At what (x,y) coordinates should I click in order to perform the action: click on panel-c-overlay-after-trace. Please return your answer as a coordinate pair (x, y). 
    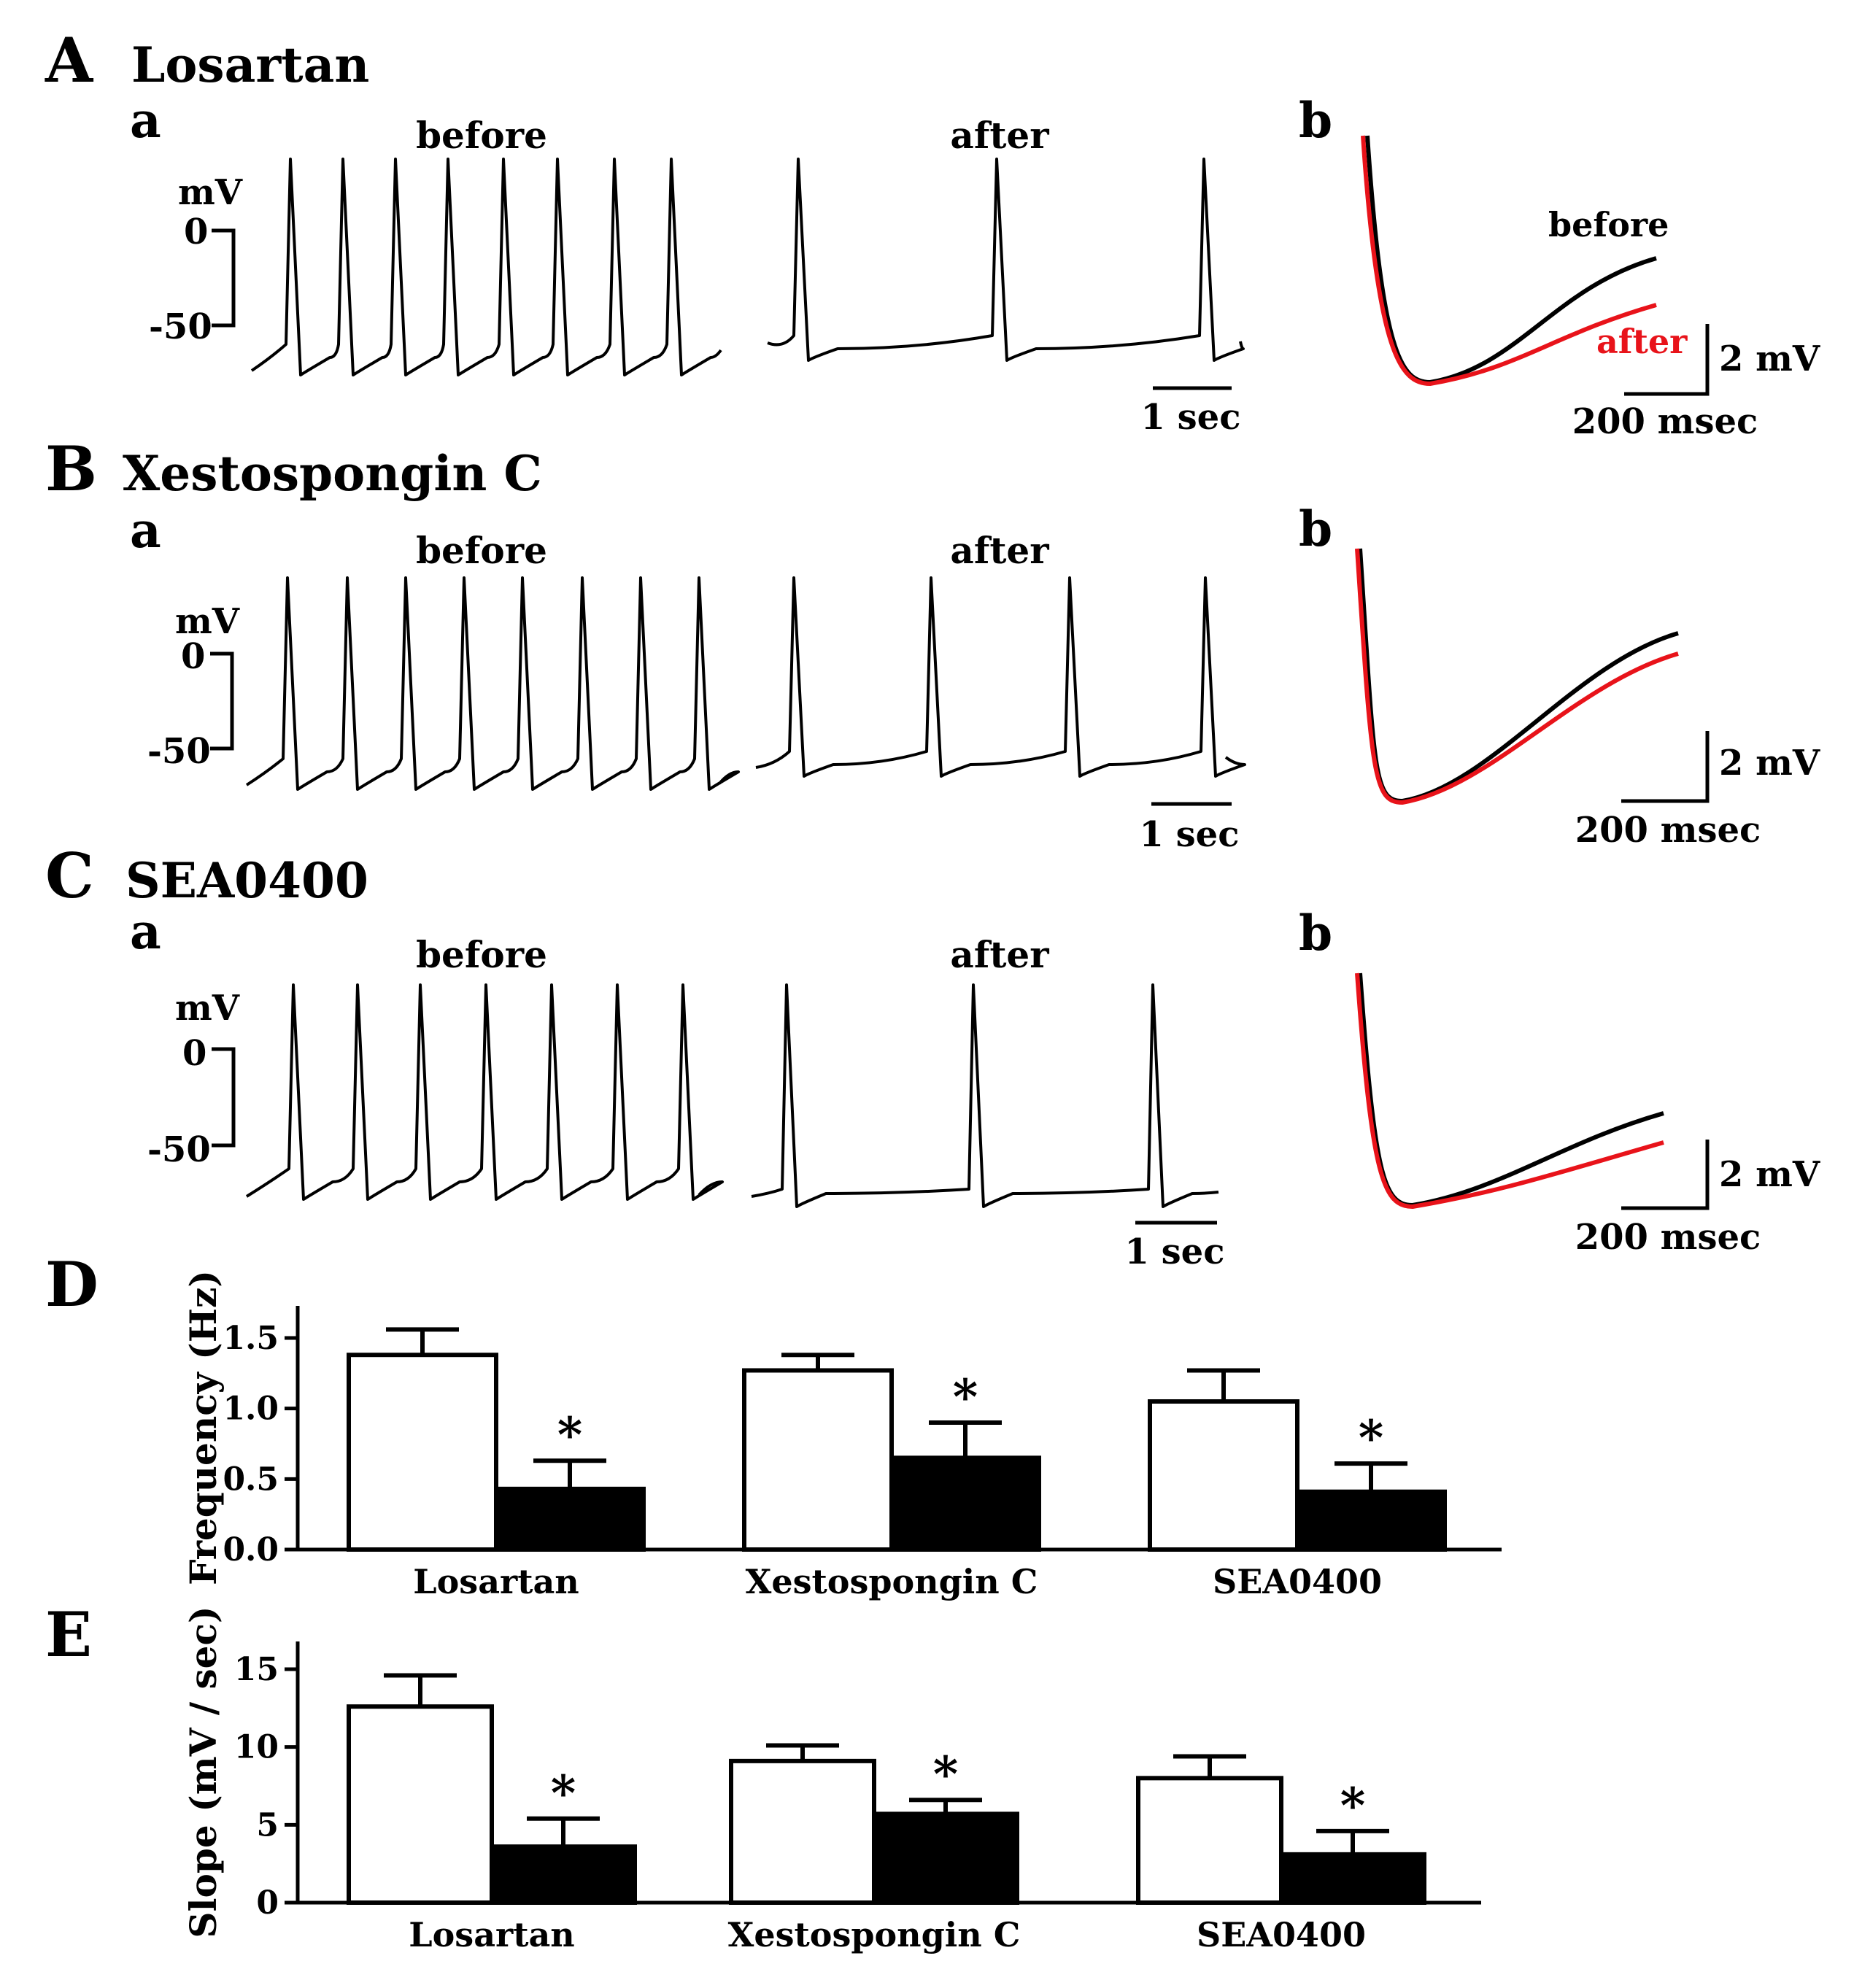
    Looking at the image, I should click on (1509, 1090).